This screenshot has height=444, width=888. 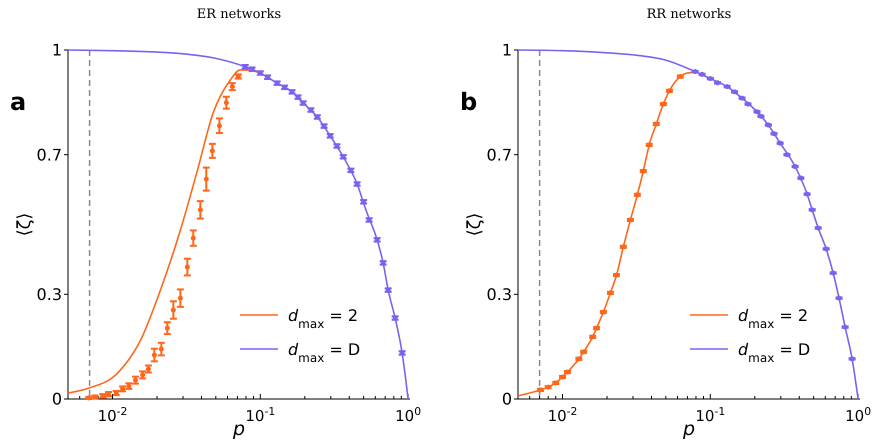 I want to click on chart-title: ER networks, so click(x=239, y=14).